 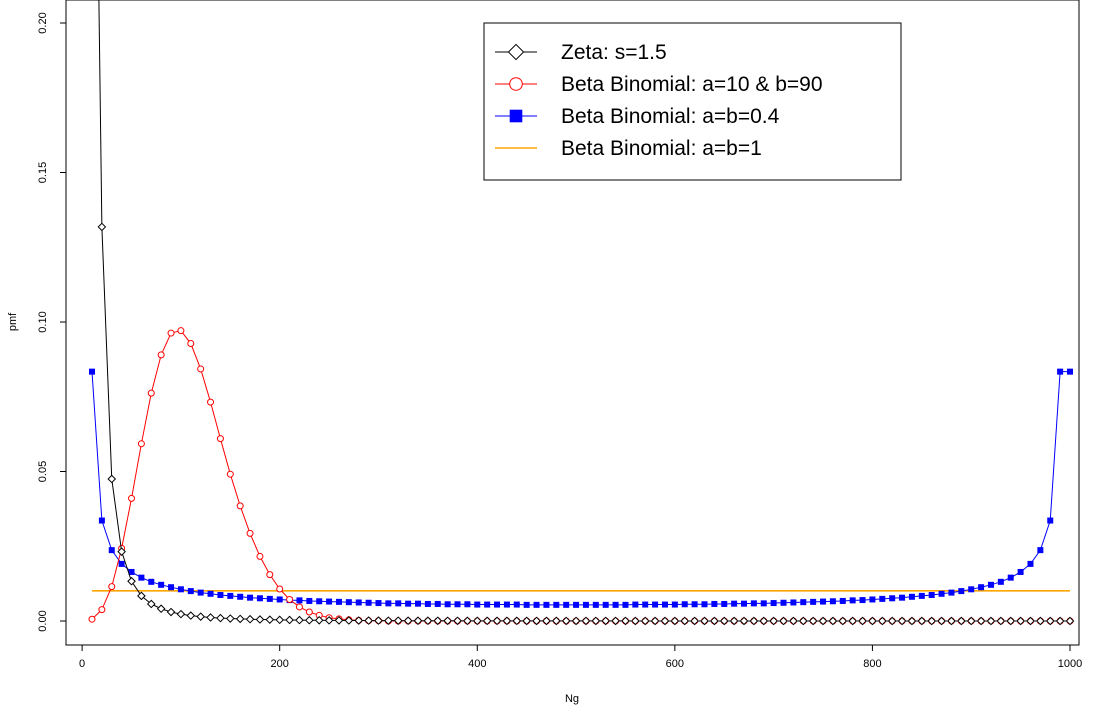 What do you see at coordinates (43, 620) in the screenshot?
I see `y-tick-label: 0.00` at bounding box center [43, 620].